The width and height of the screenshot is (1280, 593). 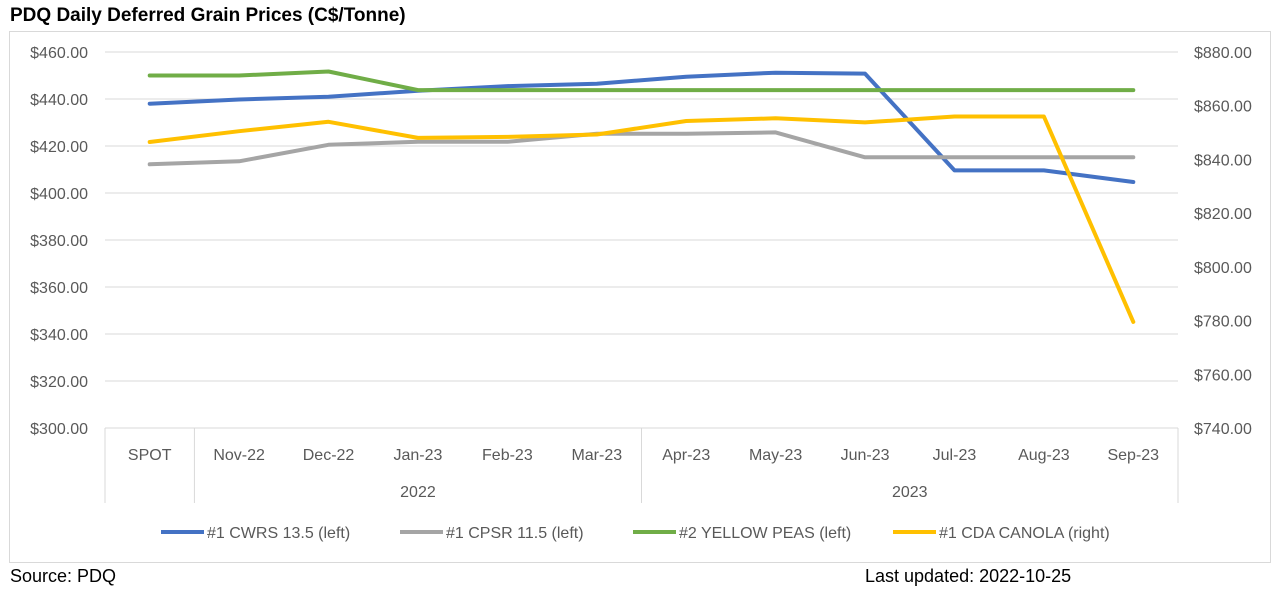 What do you see at coordinates (507, 455) in the screenshot?
I see `x-tick-label: Feb-23` at bounding box center [507, 455].